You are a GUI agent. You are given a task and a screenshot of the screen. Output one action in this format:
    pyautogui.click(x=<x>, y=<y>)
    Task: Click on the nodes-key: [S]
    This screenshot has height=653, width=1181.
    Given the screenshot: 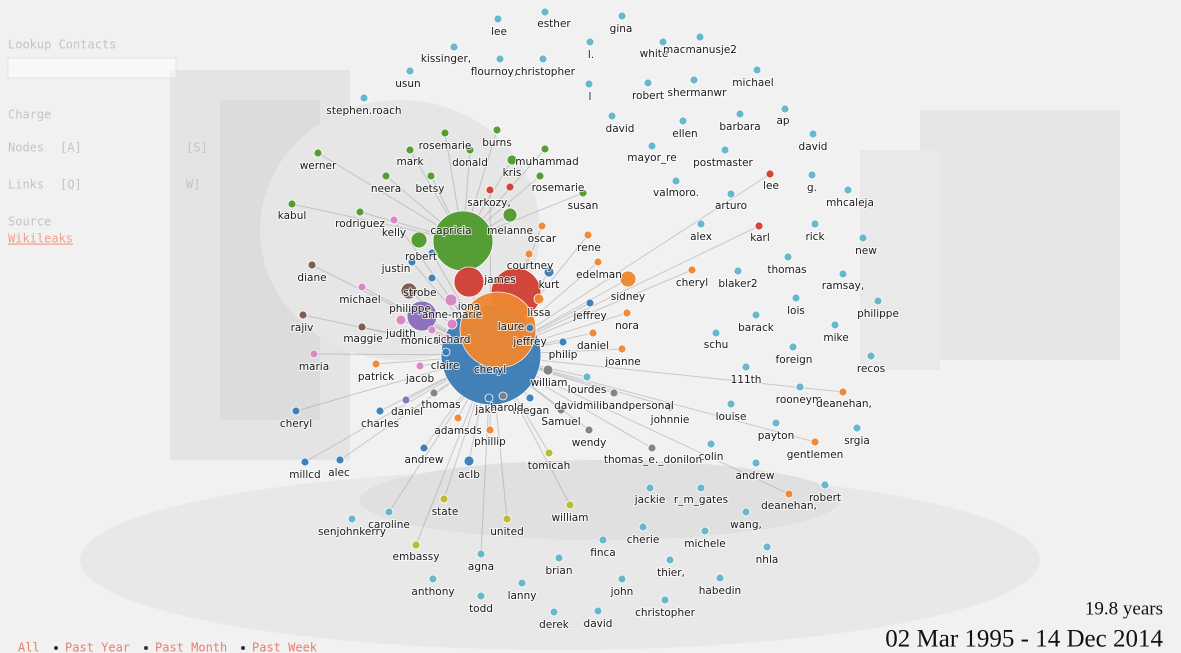 What is the action you would take?
    pyautogui.click(x=197, y=148)
    